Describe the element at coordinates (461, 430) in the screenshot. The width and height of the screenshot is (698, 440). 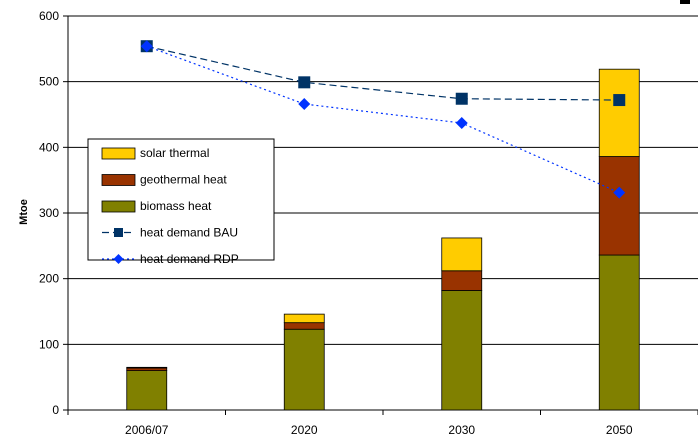
I see `tick-label-x: 2030` at that location.